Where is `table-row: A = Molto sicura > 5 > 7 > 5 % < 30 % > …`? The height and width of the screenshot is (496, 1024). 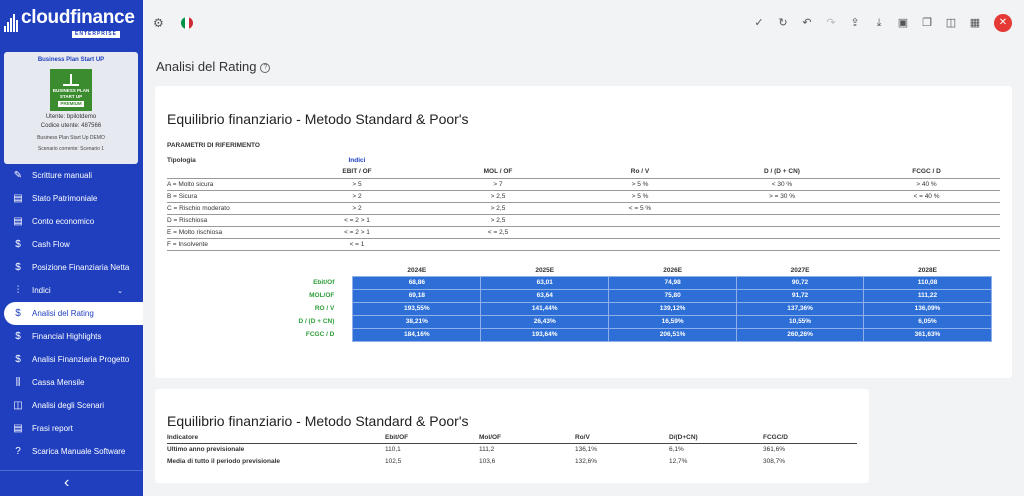
table-row: A = Molto sicura > 5 > 7 > 5 % < 30 % > … is located at coordinates (583, 184).